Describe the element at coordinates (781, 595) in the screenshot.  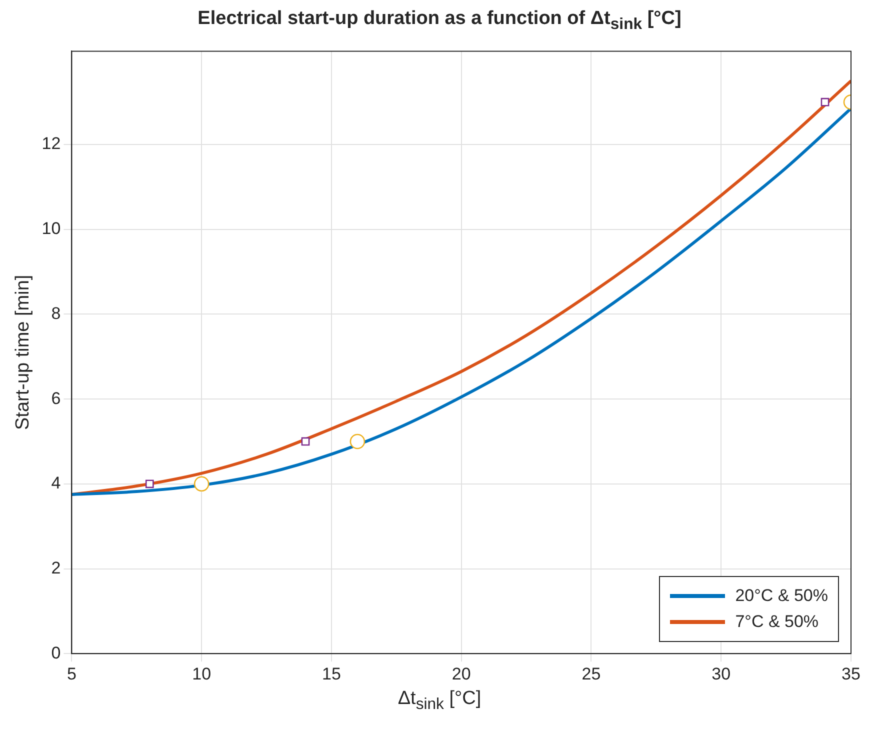
I see `legend-label: 20°C & 50%` at that location.